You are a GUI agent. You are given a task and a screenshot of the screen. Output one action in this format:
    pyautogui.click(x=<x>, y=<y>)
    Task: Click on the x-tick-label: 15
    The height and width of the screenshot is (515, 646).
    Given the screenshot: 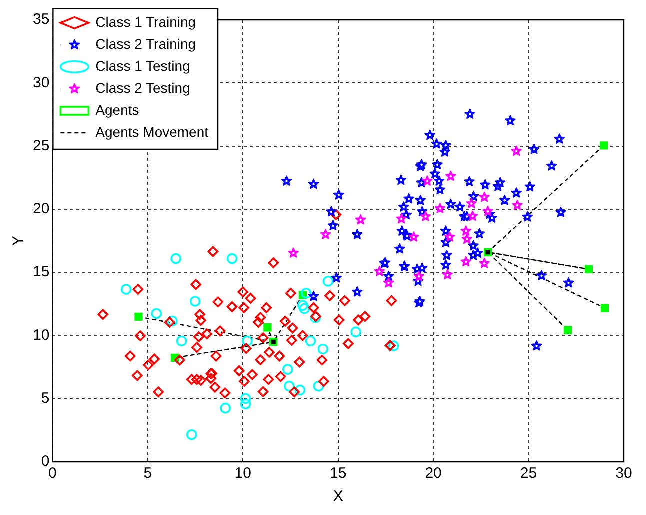 What is the action you would take?
    pyautogui.click(x=338, y=473)
    